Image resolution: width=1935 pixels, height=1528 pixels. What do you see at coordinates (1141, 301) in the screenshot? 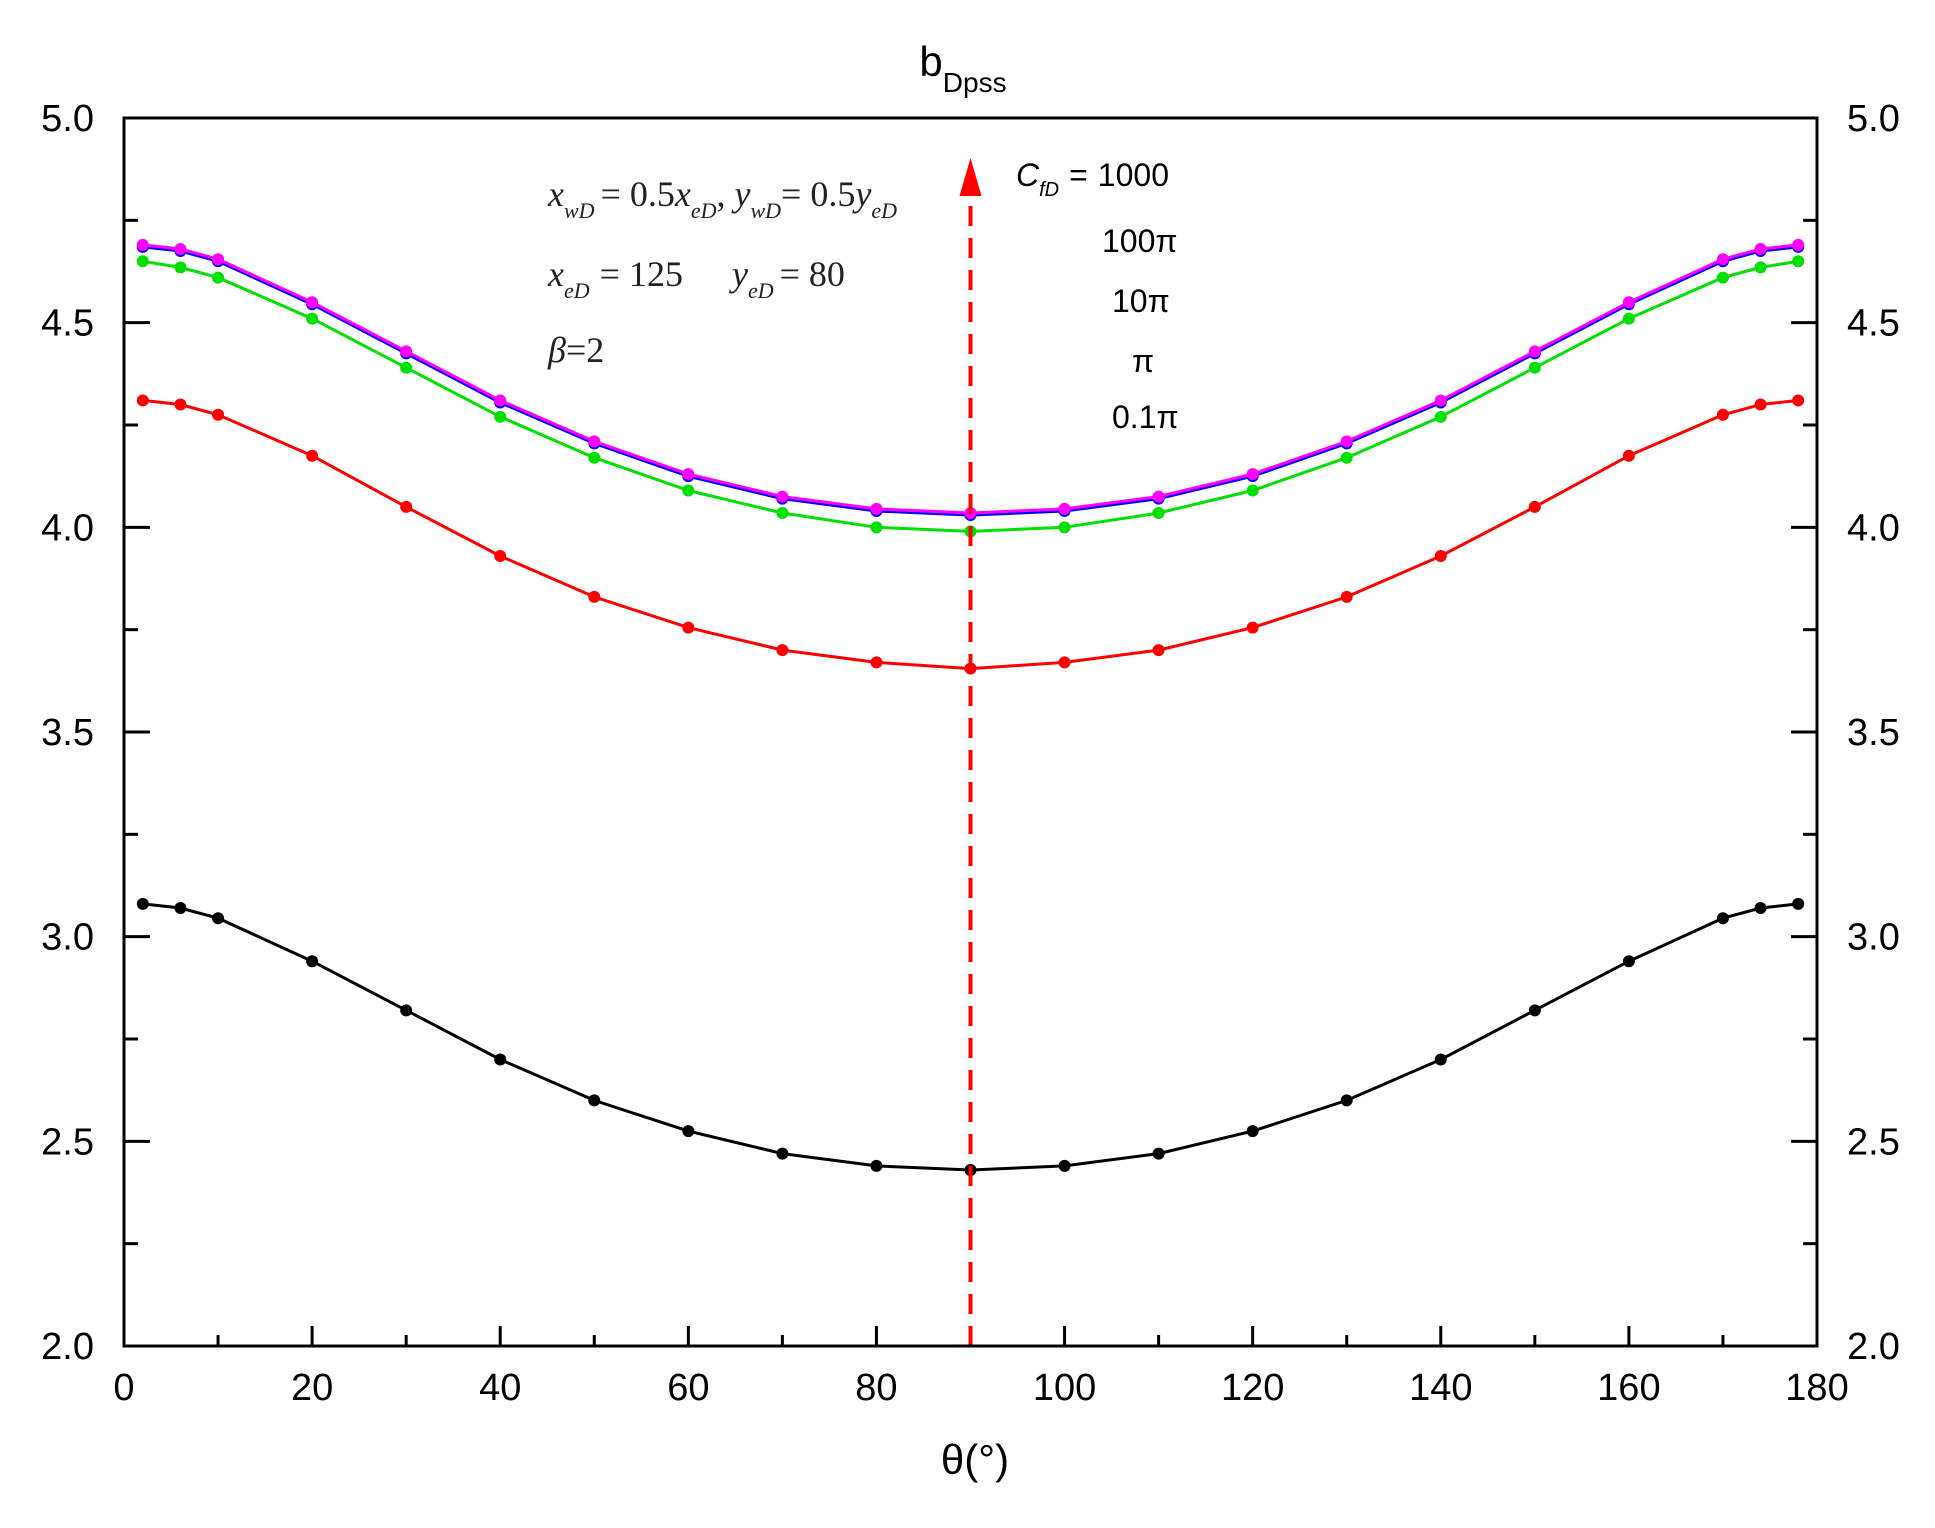
I see `legend-entry-10pi: 10π` at bounding box center [1141, 301].